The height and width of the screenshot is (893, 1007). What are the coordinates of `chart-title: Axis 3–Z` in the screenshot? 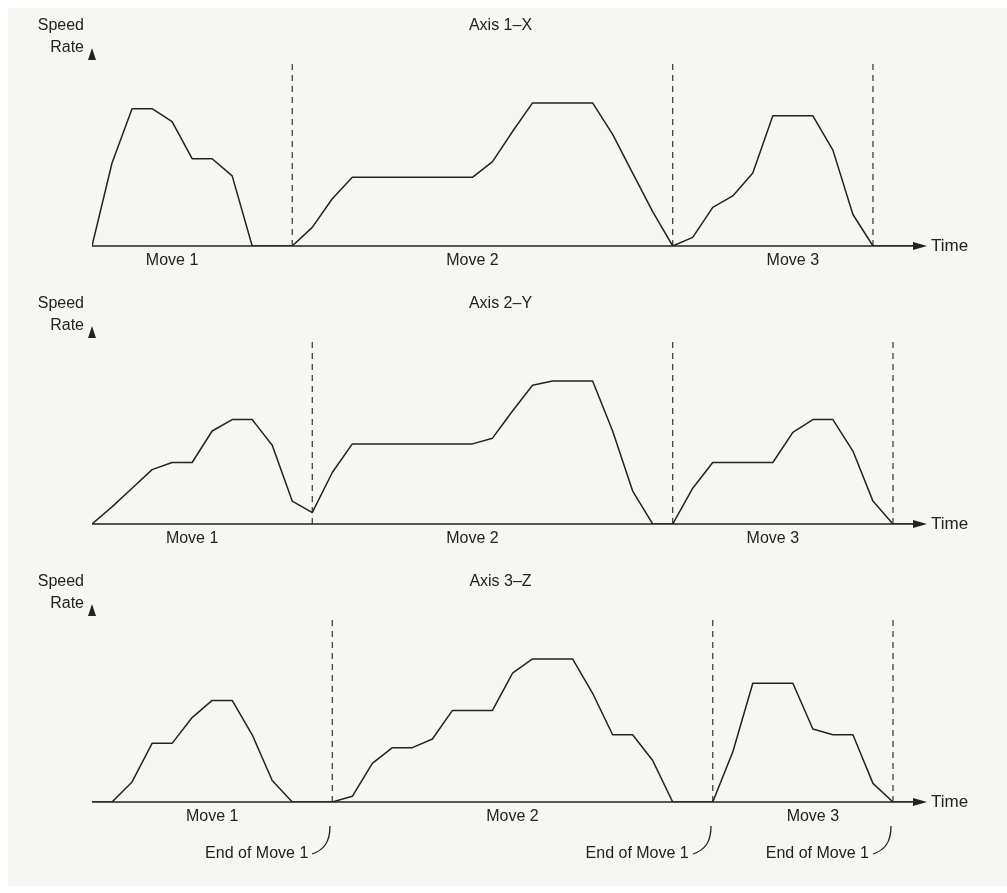 It's located at (500, 580).